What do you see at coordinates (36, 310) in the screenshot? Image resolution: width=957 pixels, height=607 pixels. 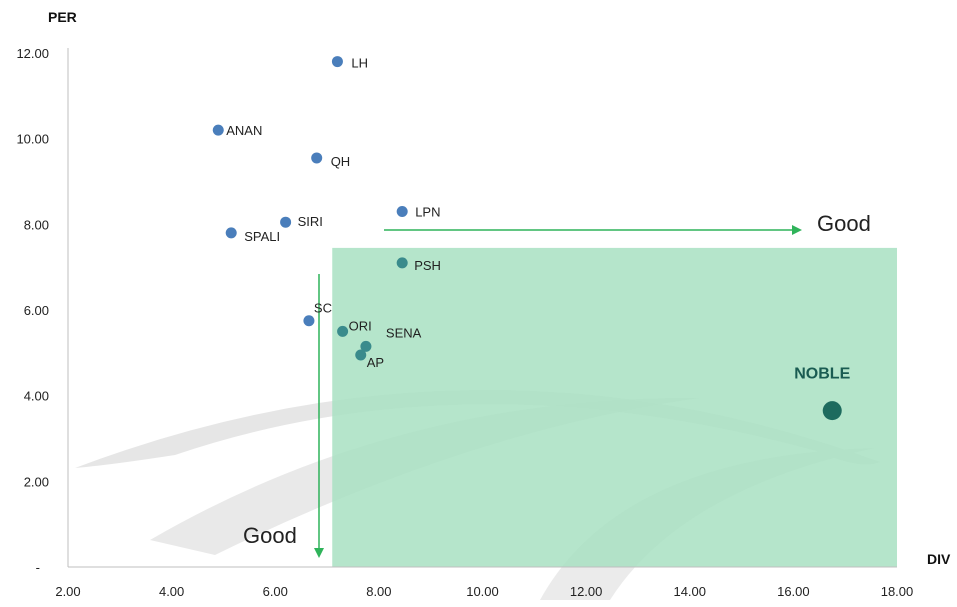 I see `y-tick-label: 6.00` at bounding box center [36, 310].